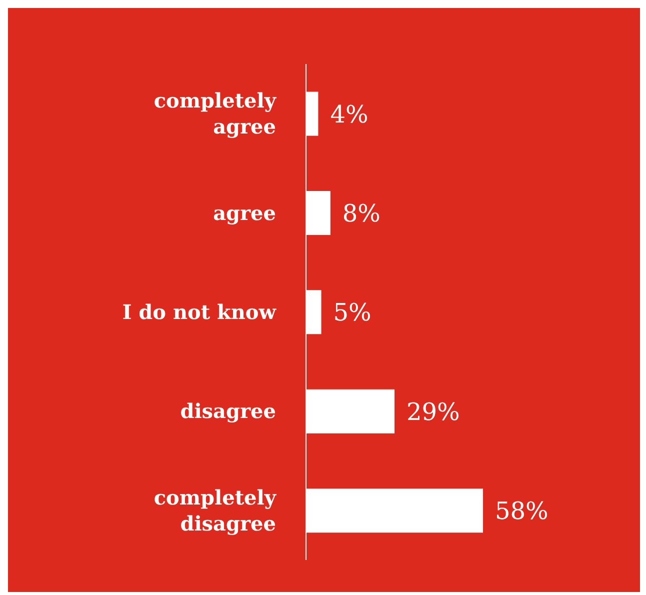 The image size is (646, 595). Describe the element at coordinates (228, 411) in the screenshot. I see `y-tick-label: disagree` at that location.